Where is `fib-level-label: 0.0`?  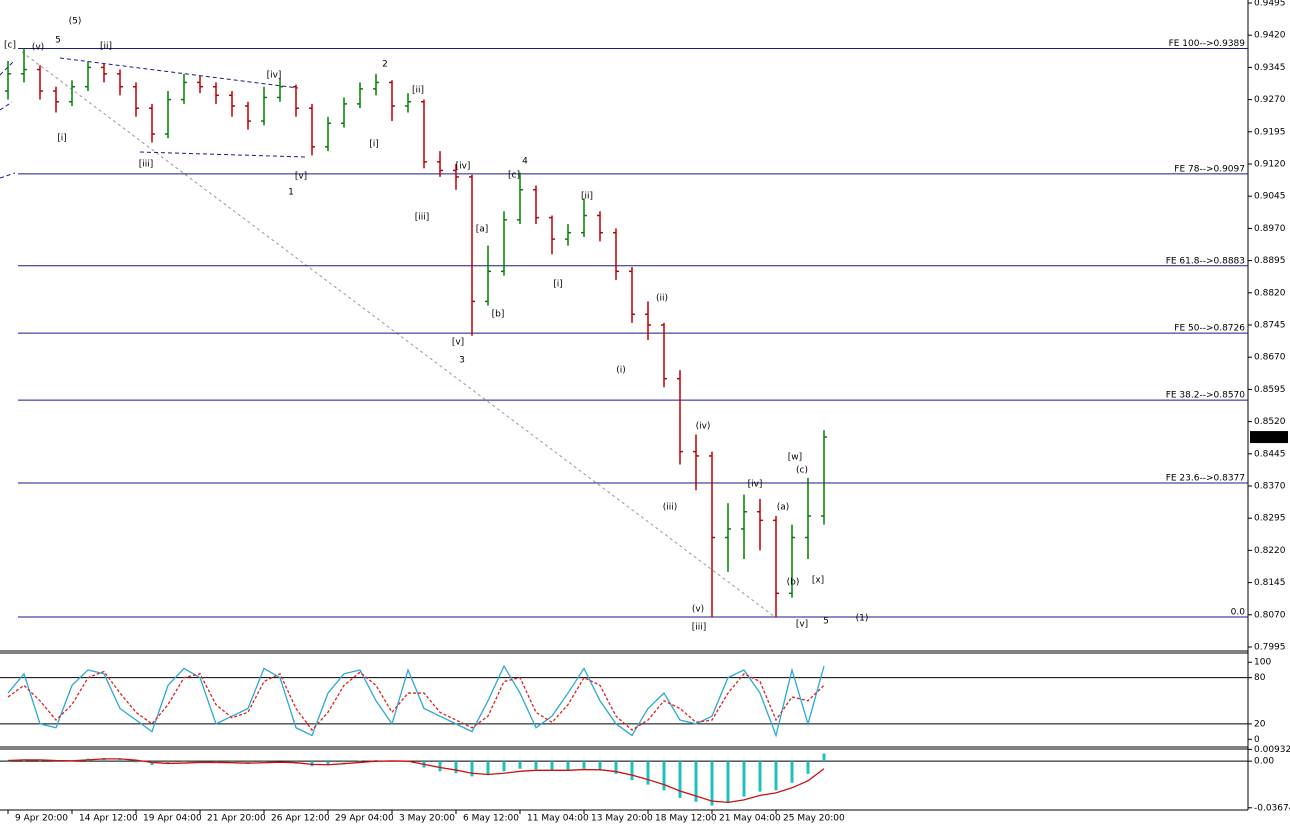
fib-level-label: 0.0 is located at coordinates (1238, 612).